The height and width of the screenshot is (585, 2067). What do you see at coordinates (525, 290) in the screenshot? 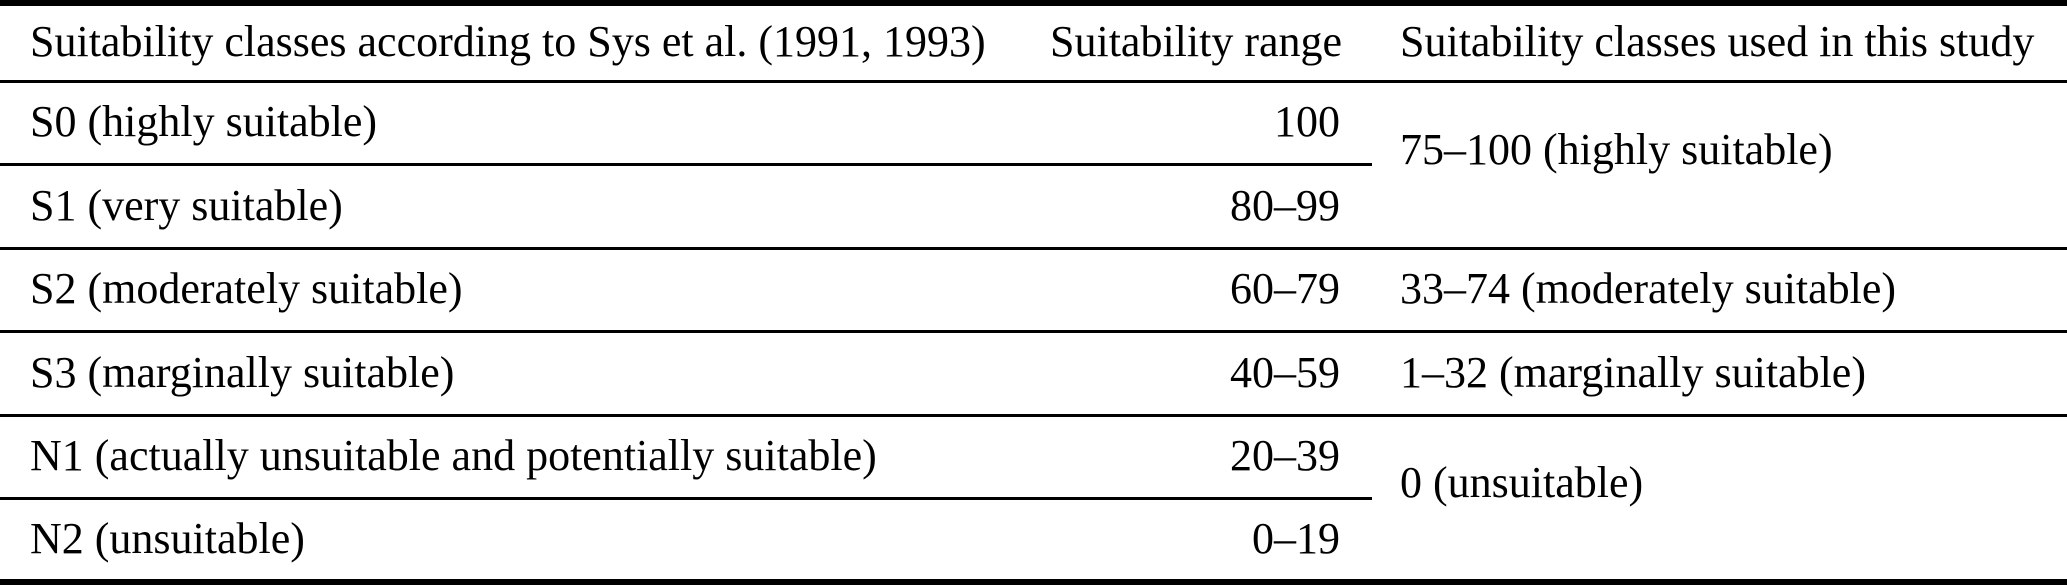
I see `class-label-s2: S2 (moderately suitable)` at bounding box center [525, 290].